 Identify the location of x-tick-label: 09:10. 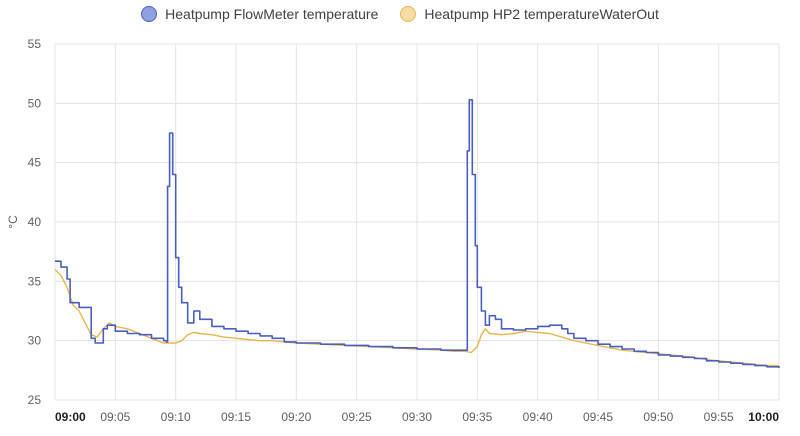
(176, 417).